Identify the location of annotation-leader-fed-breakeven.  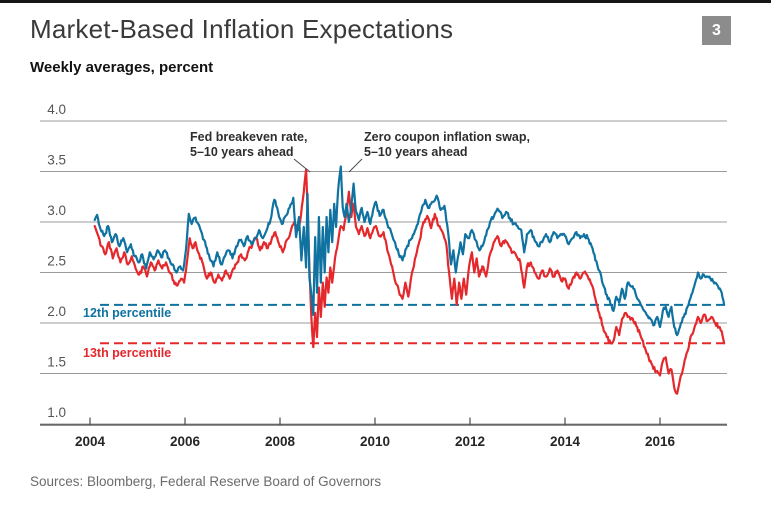
(302, 165).